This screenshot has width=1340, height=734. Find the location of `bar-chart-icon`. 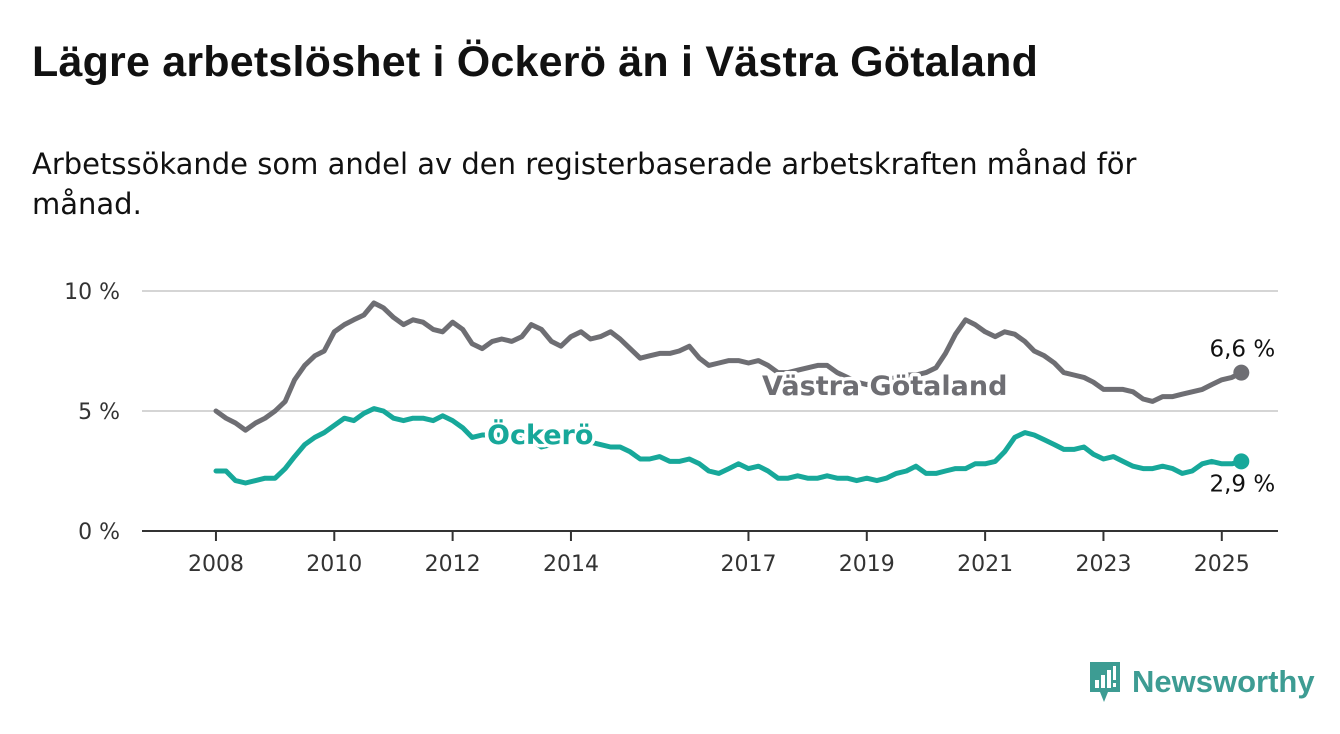

bar-chart-icon is located at coordinates (1105, 682).